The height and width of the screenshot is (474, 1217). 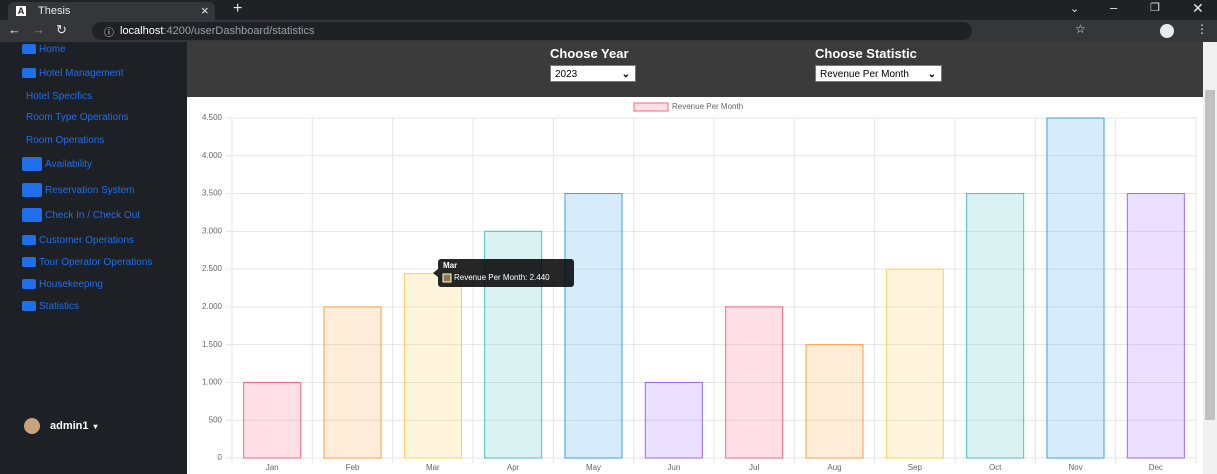 I want to click on x-tick-label: Jul, so click(x=754, y=467).